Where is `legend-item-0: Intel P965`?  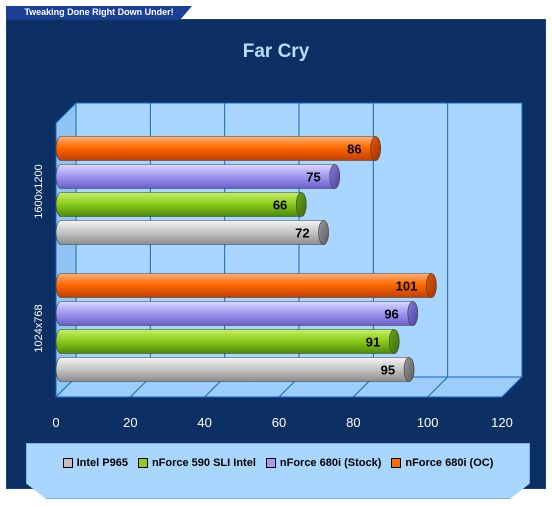 legend-item-0: Intel P965 is located at coordinates (95, 463).